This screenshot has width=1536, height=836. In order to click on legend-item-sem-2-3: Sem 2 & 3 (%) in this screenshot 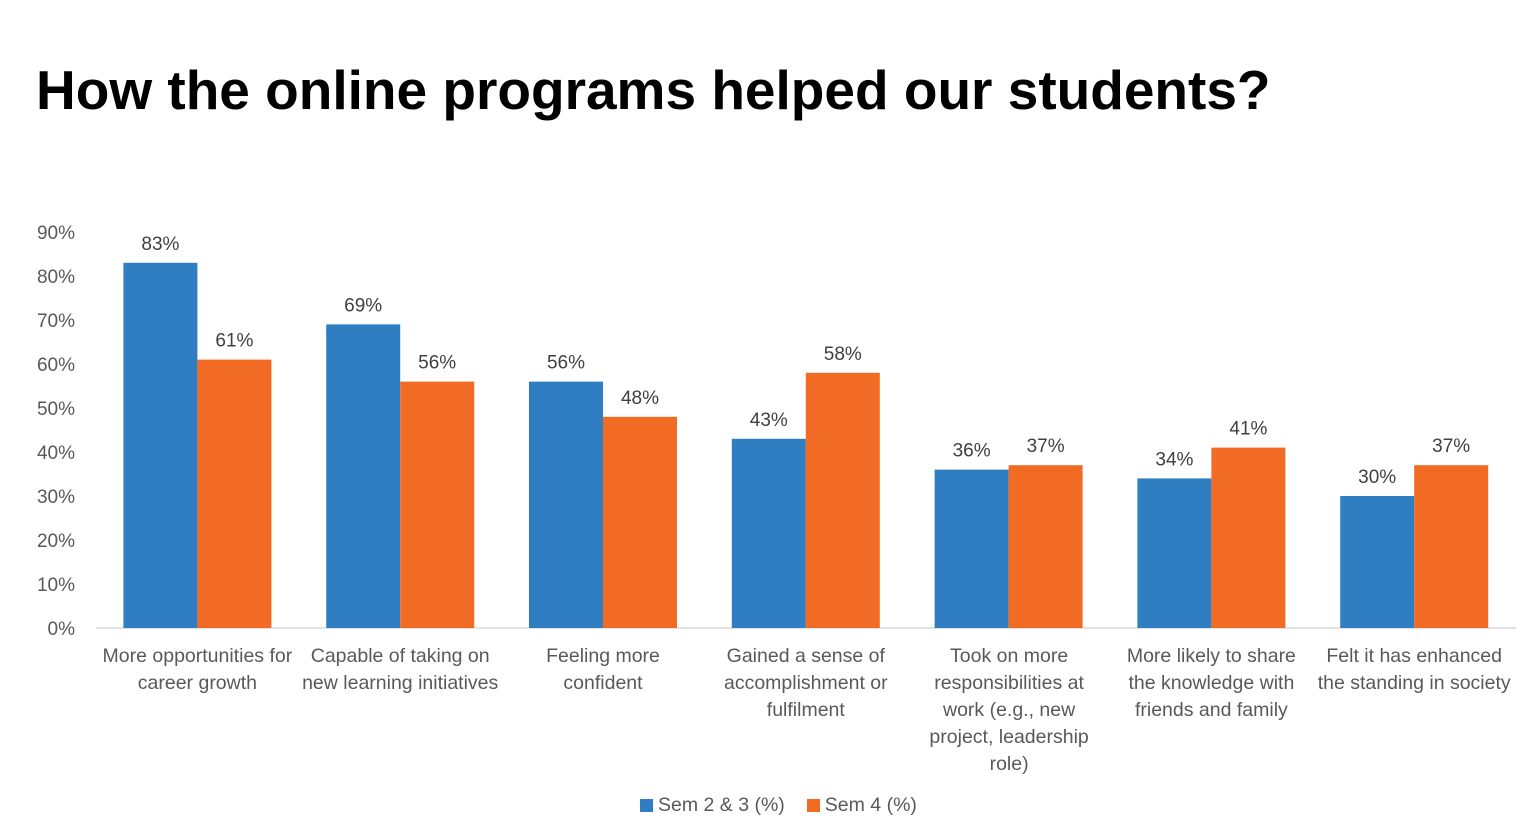, I will do `click(712, 805)`.